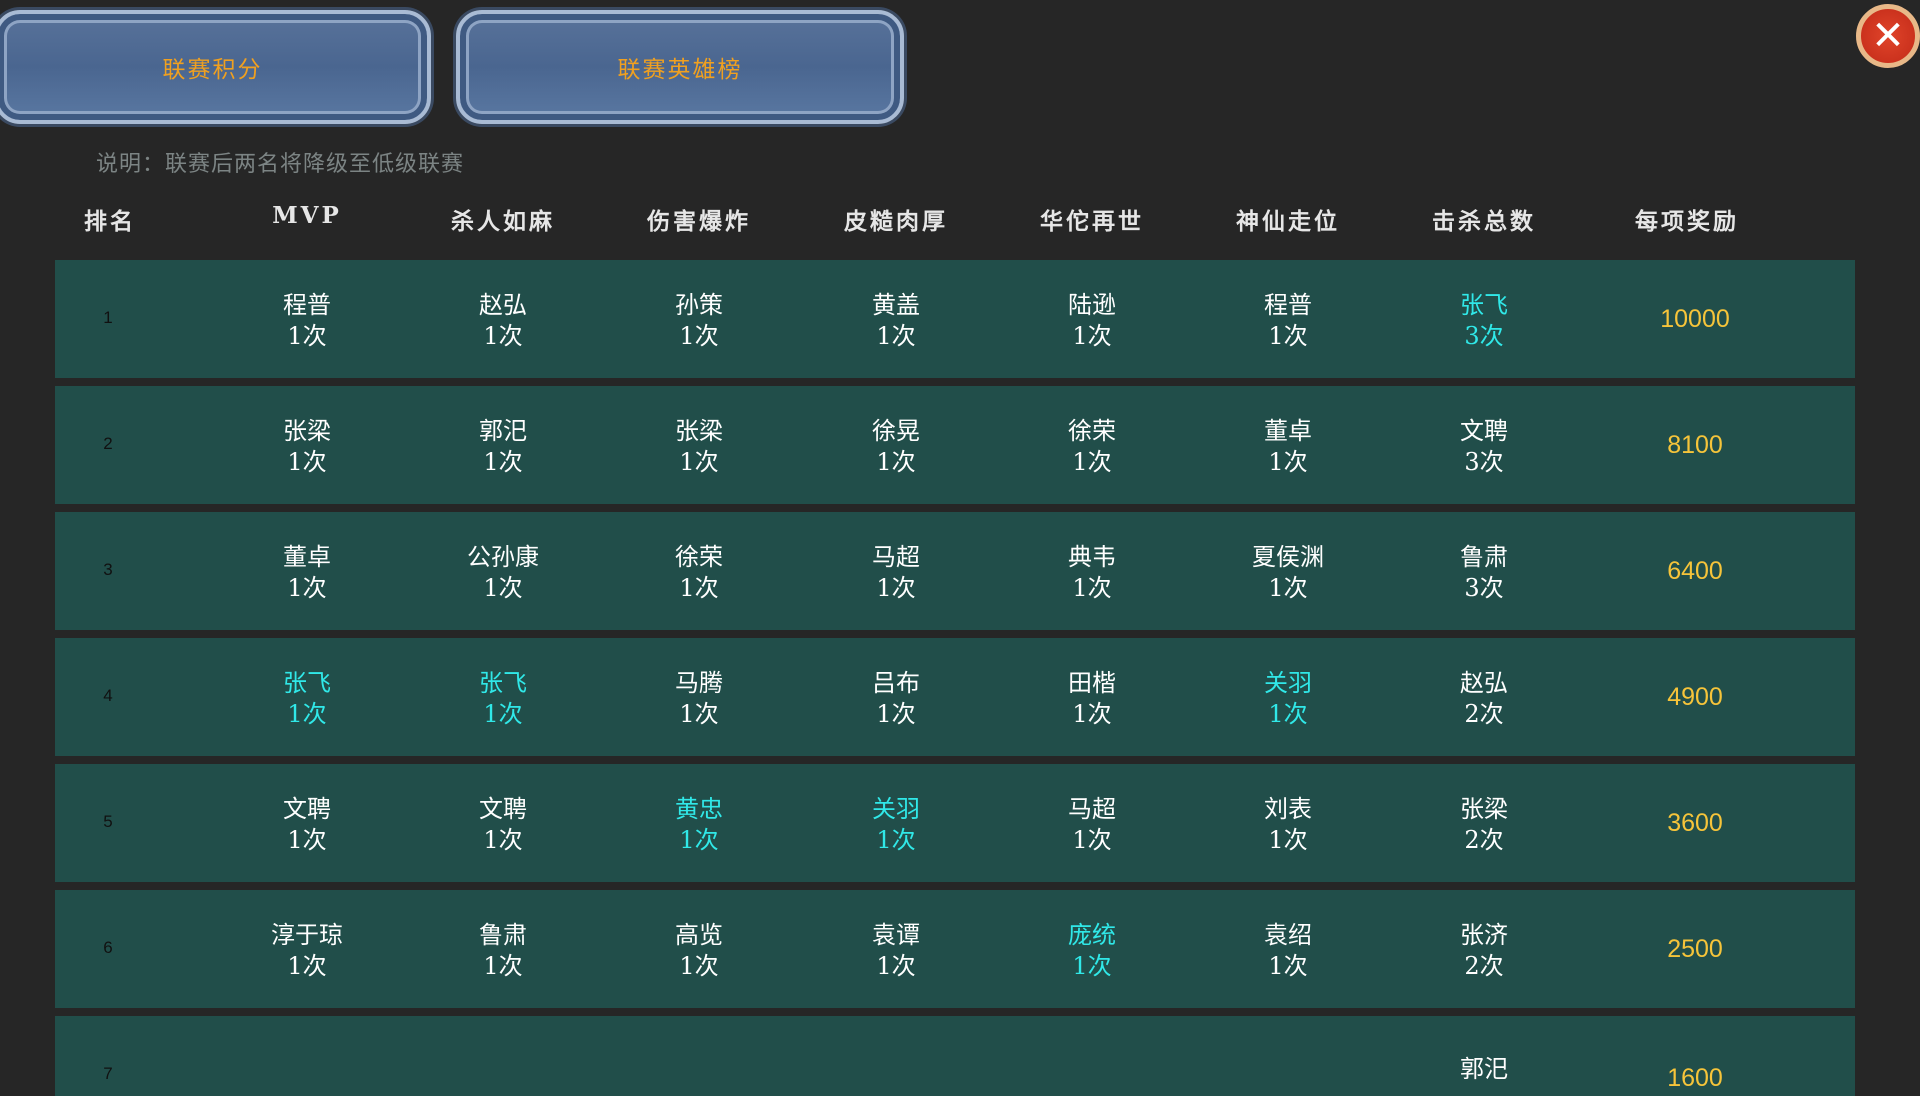 The height and width of the screenshot is (1096, 1920). I want to click on hero-name: 徐晃, so click(896, 431).